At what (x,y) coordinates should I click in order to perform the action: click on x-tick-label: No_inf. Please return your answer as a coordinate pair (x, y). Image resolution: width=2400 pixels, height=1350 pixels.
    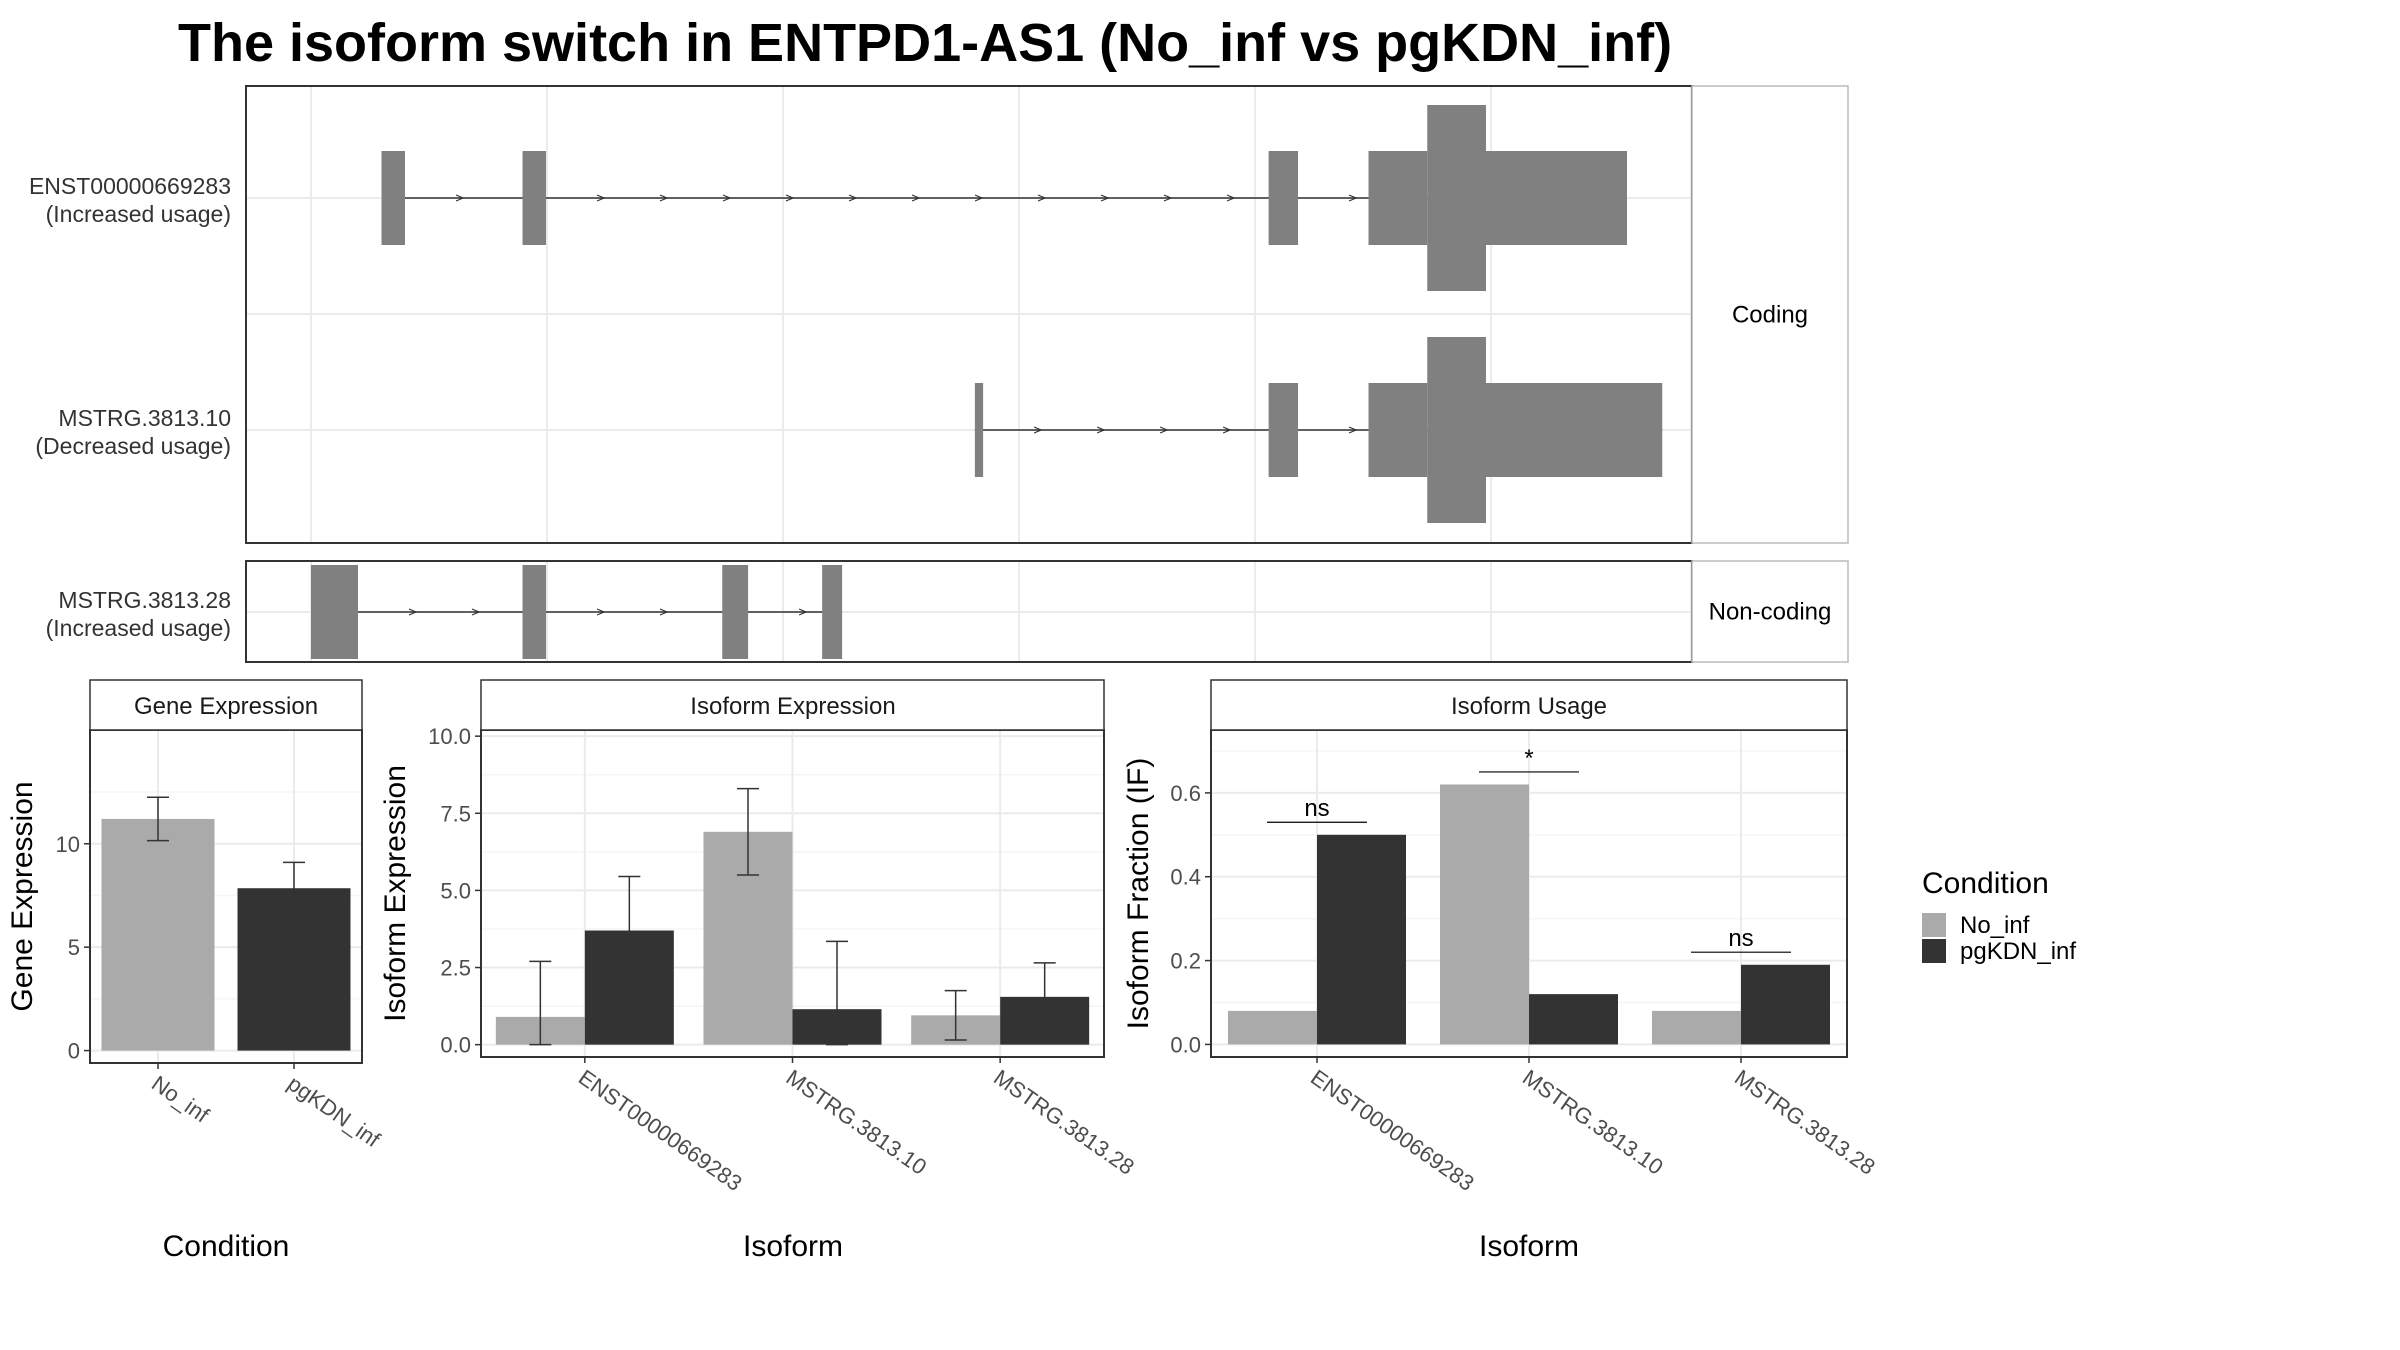
    Looking at the image, I should click on (180, 1099).